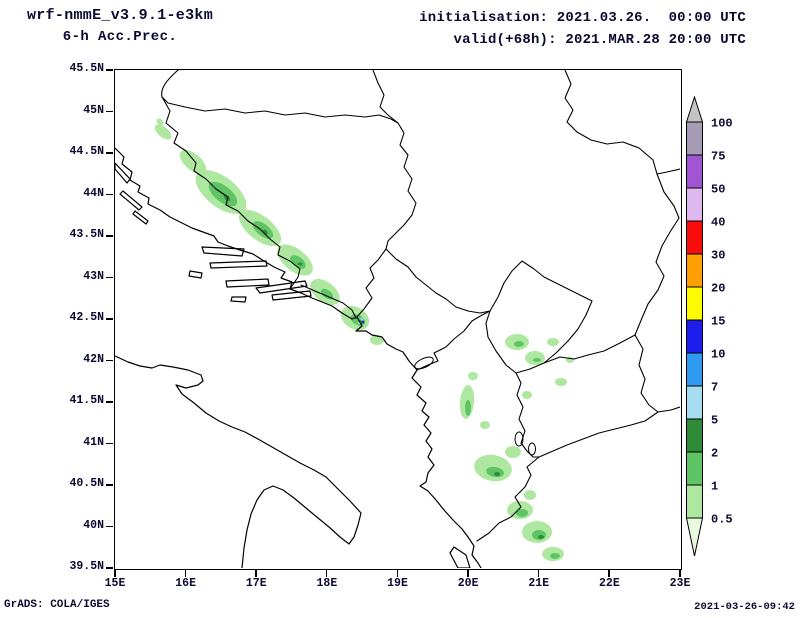  What do you see at coordinates (519, 439) in the screenshot?
I see `lake-ohrid` at bounding box center [519, 439].